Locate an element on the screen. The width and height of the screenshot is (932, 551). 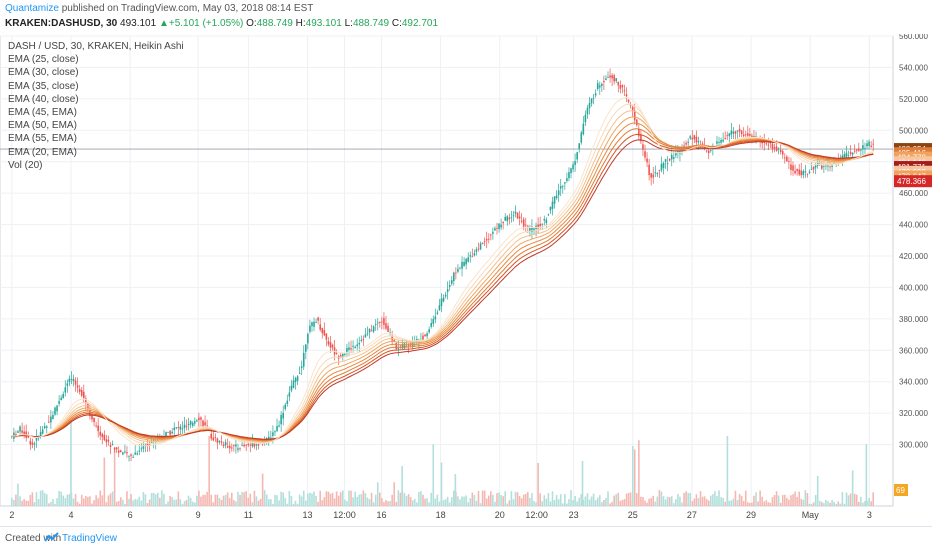
tradingview-link: TradingView is located at coordinates (90, 538).